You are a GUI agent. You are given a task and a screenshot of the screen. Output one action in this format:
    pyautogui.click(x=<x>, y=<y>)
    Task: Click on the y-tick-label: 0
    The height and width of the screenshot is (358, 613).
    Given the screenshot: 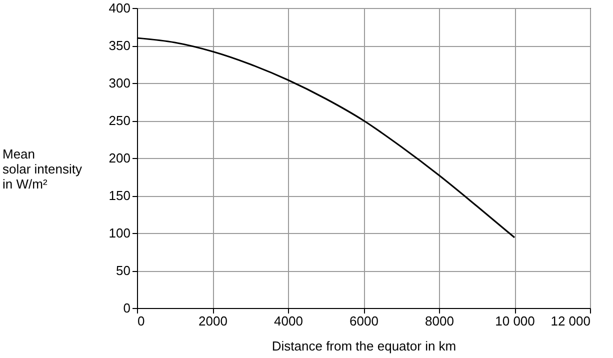 What is the action you would take?
    pyautogui.click(x=126, y=308)
    